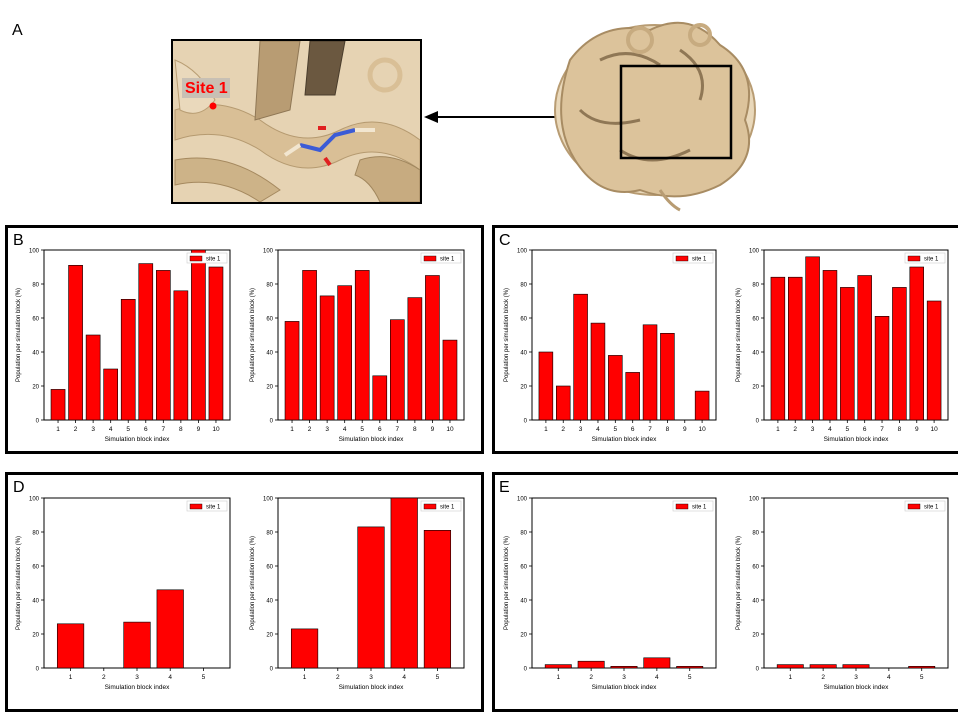 The width and height of the screenshot is (958, 712). I want to click on inset-ribbons, so click(297, 121).